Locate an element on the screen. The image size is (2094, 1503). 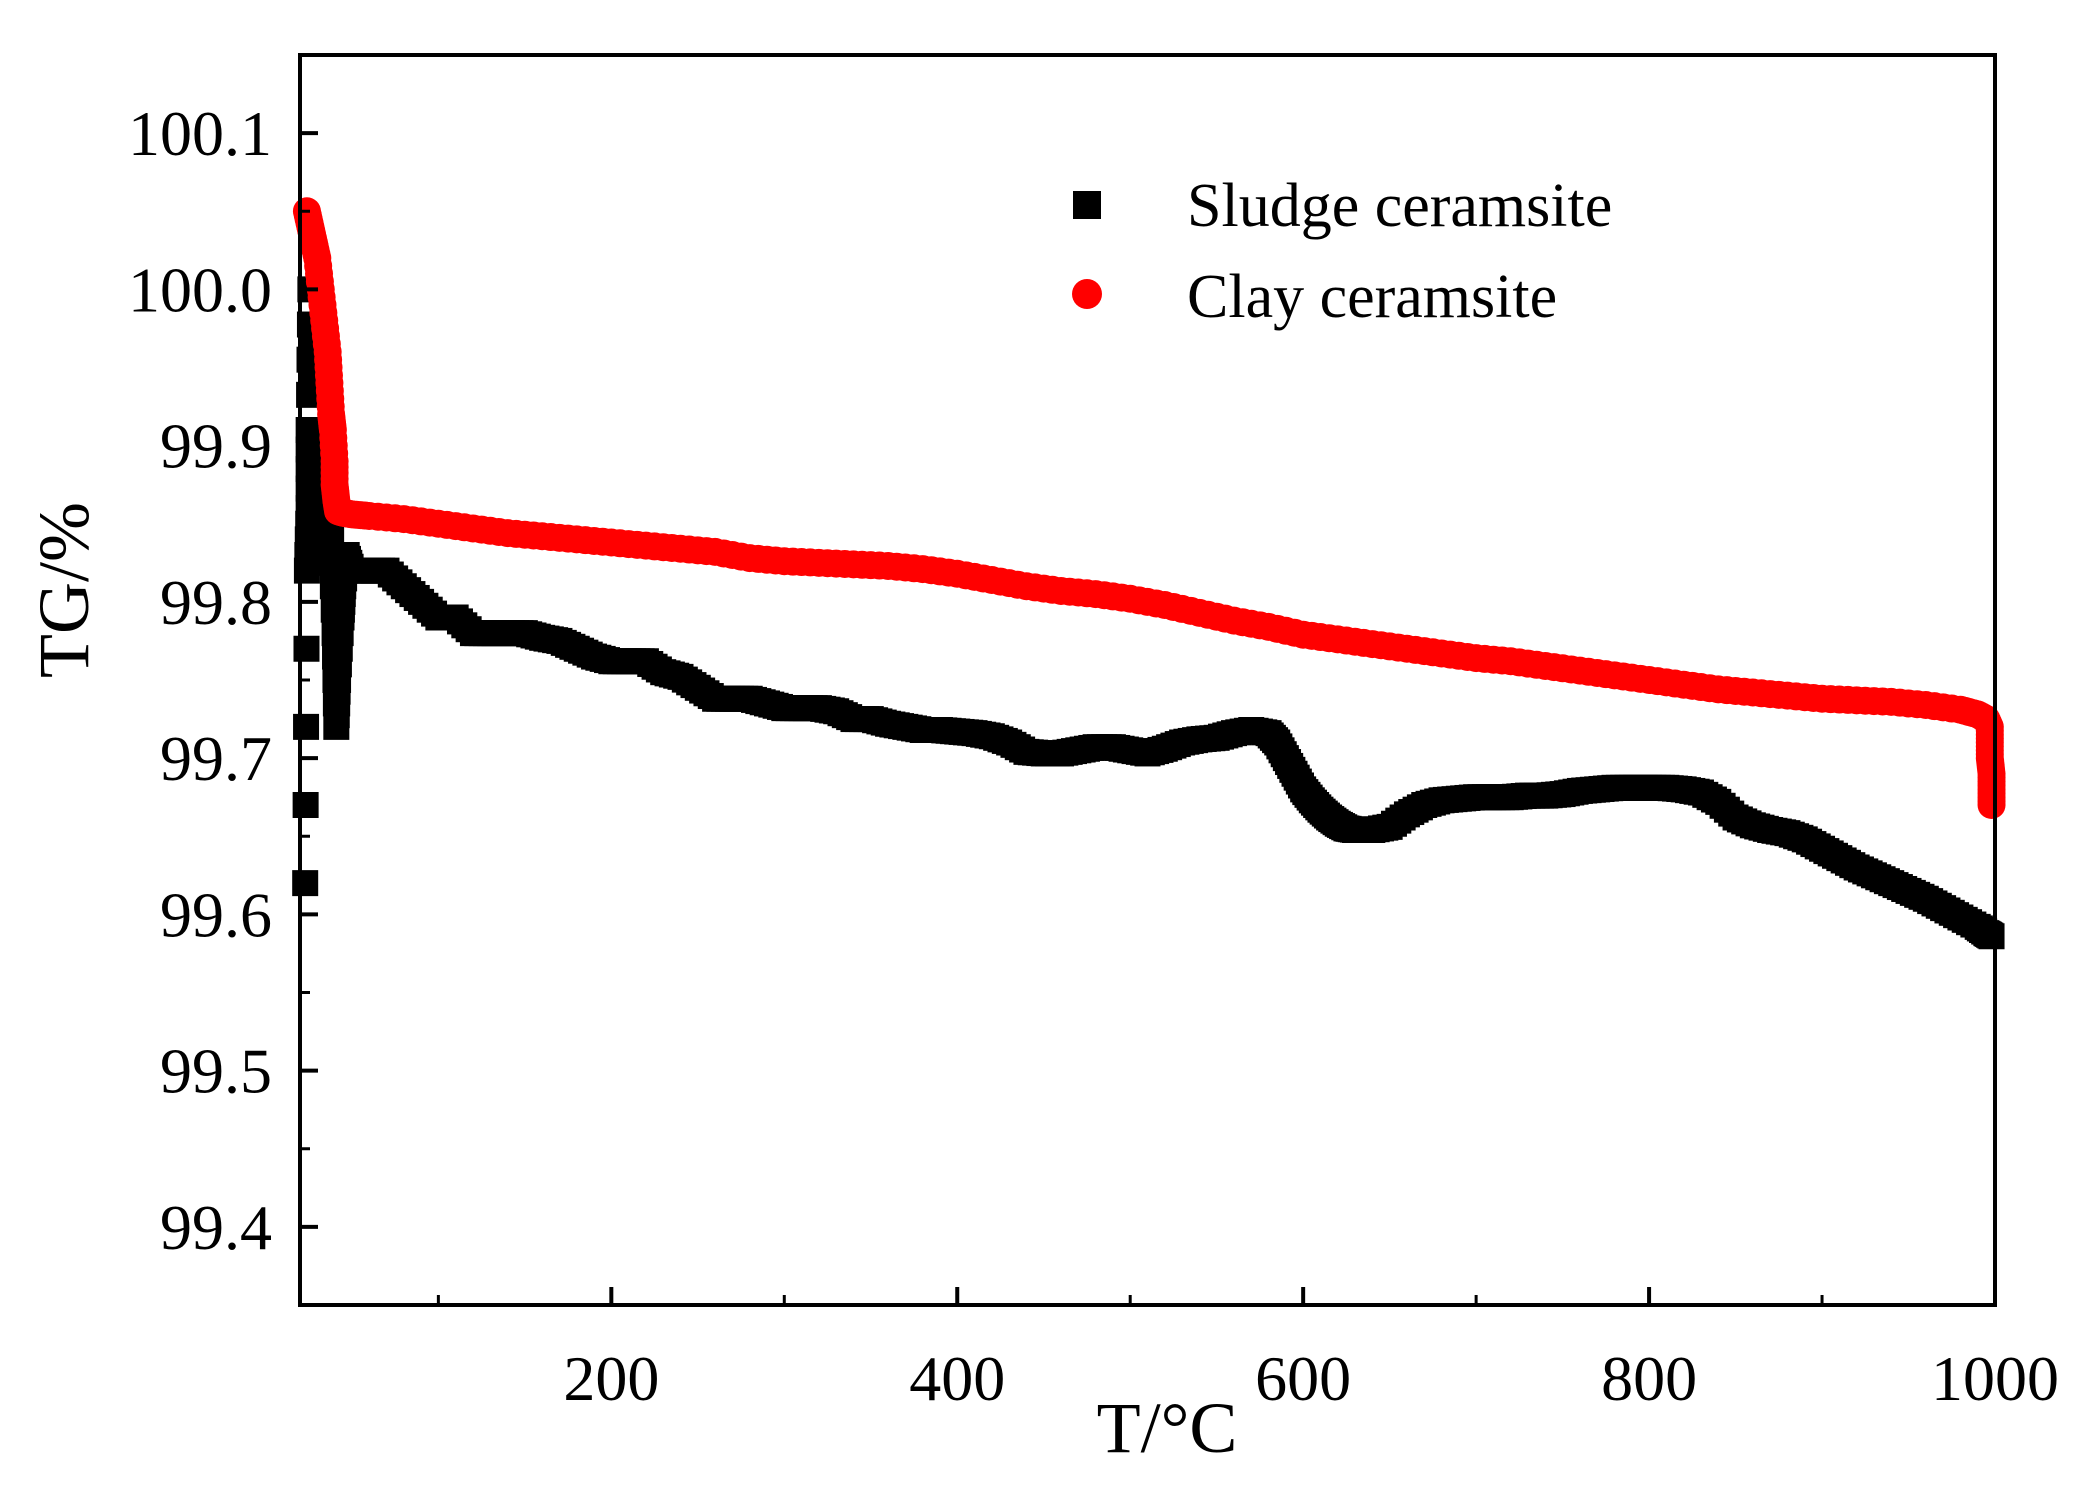
y-tick-label: 99.7 is located at coordinates (216, 758).